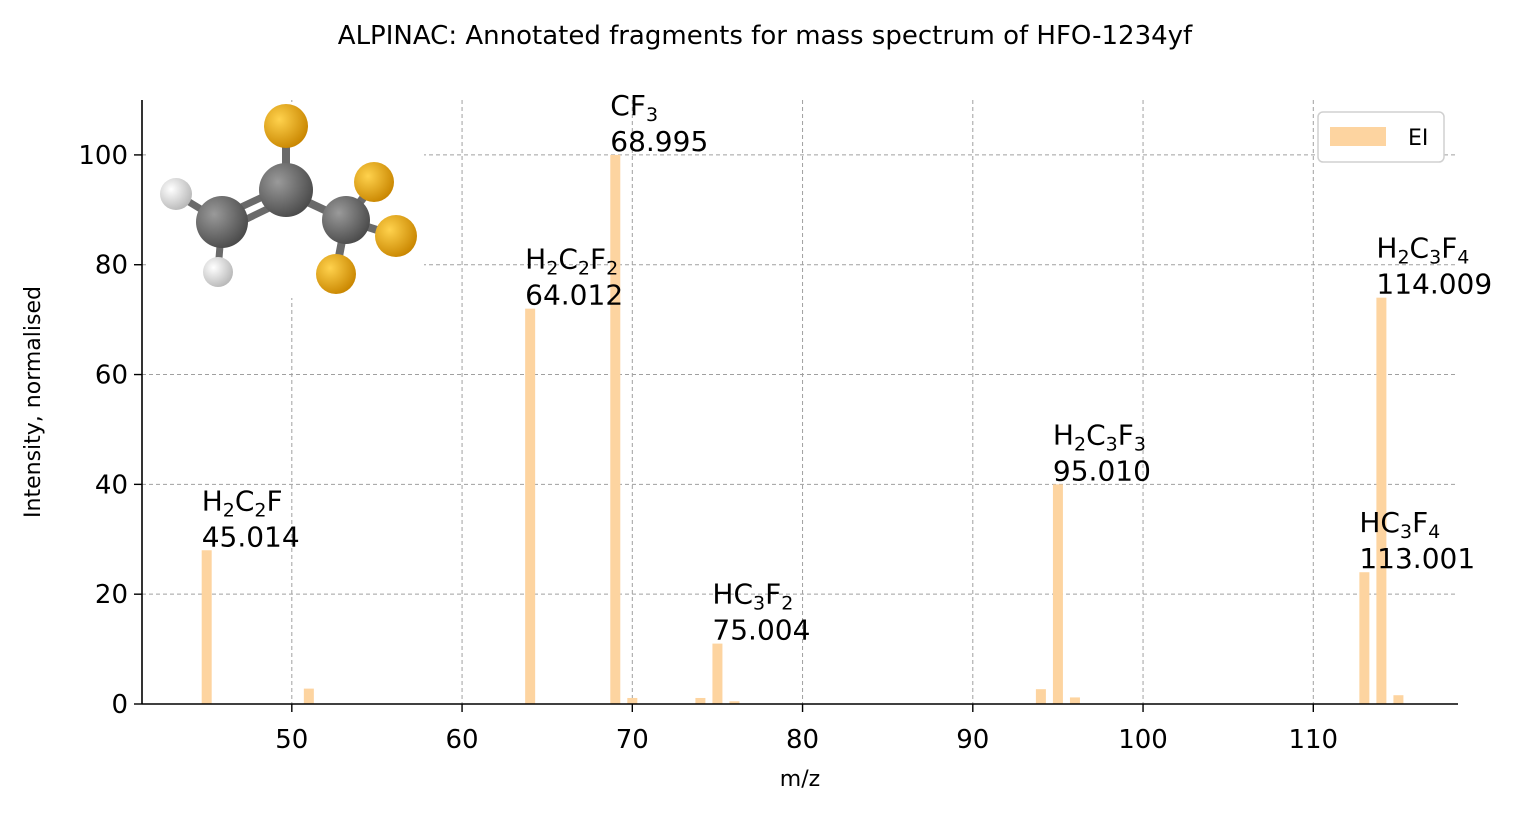 This screenshot has height=814, width=1534. Describe the element at coordinates (800, 779) in the screenshot. I see `x-axis-label: m/z` at that location.